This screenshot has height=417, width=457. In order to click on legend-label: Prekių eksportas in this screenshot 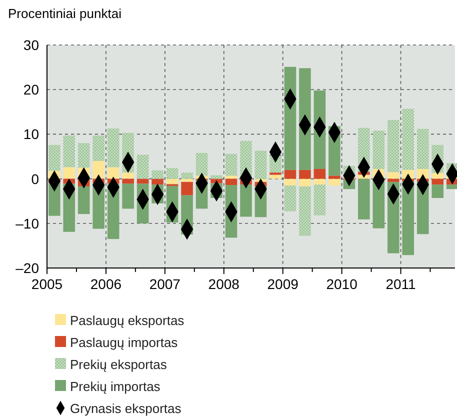, I will do `click(119, 364)`.